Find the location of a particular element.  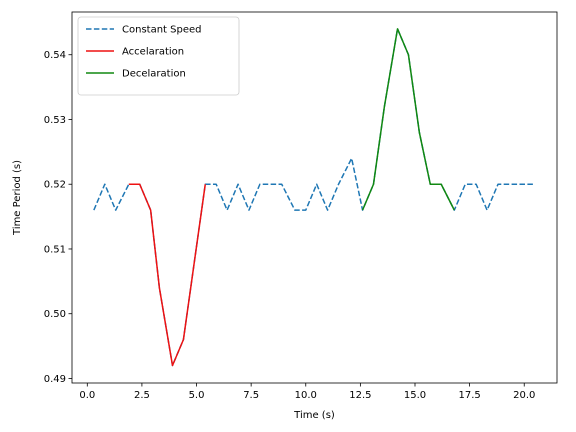

x-tick-label: 15.0 is located at coordinates (415, 395).